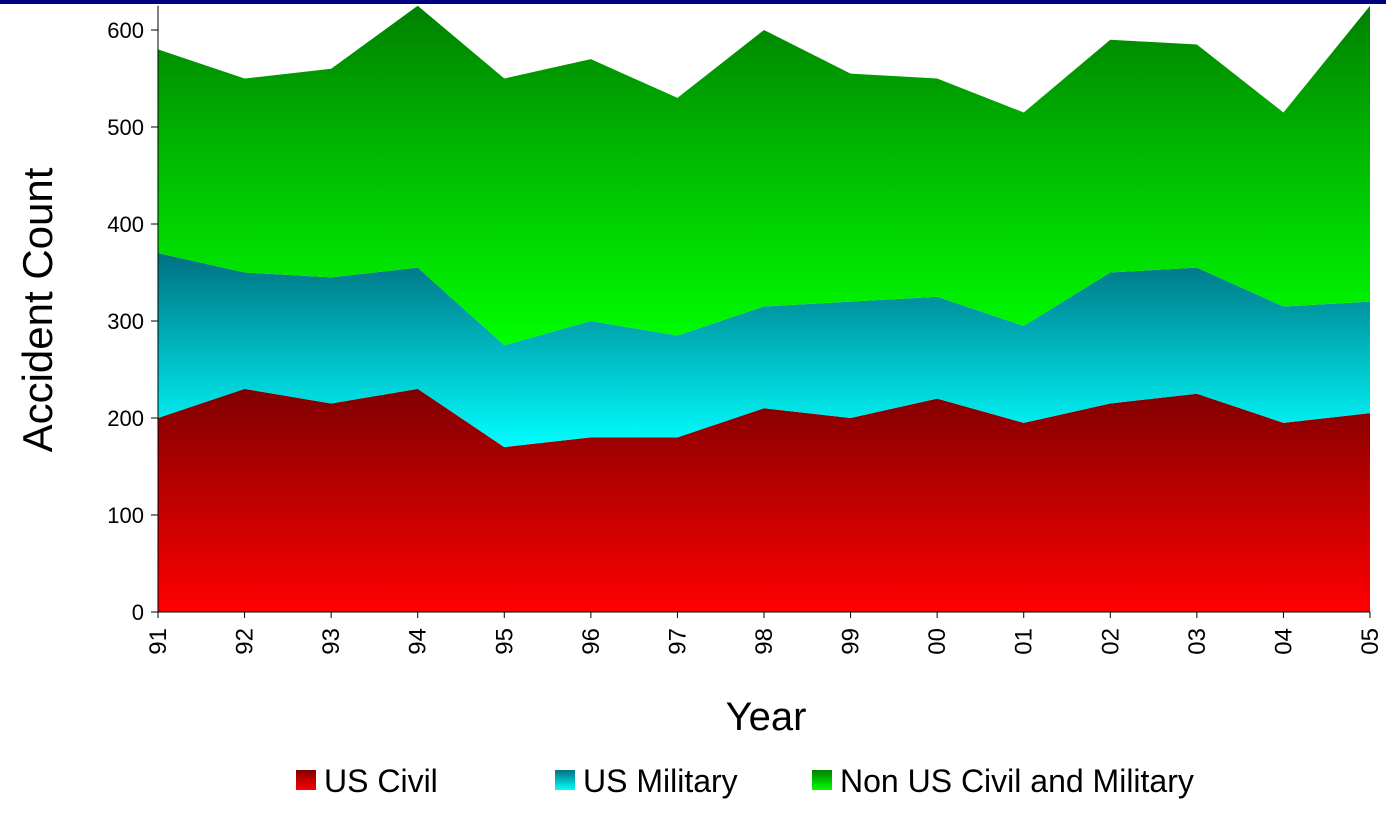  I want to click on y-tick-label: 0, so click(138, 612).